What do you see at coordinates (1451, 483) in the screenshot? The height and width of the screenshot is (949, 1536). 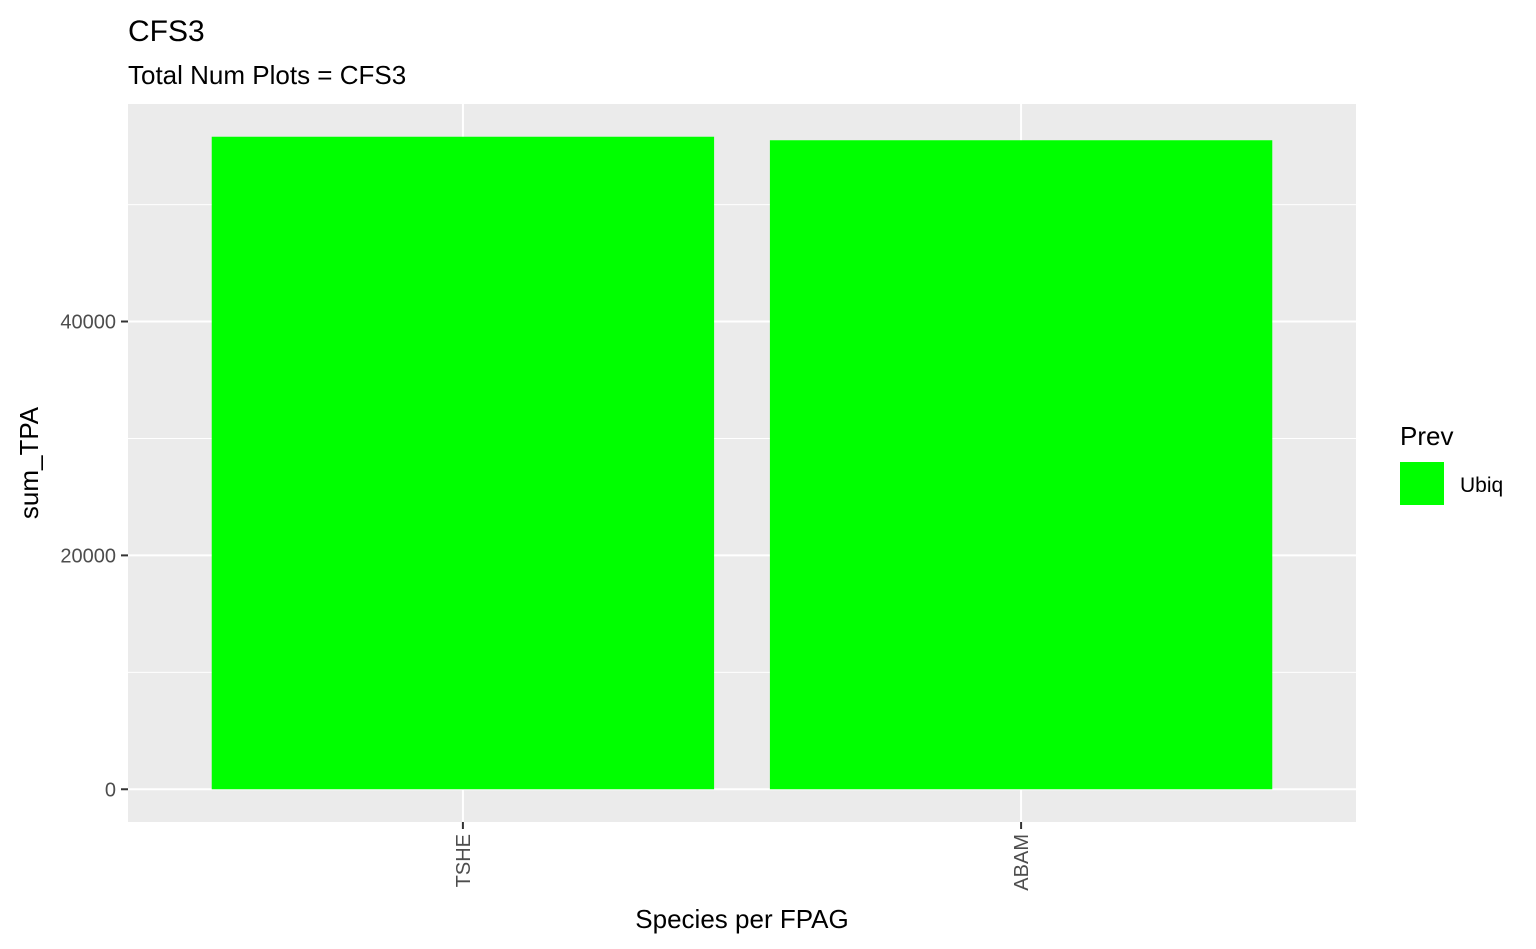 I see `legend-entries: Ubiq` at bounding box center [1451, 483].